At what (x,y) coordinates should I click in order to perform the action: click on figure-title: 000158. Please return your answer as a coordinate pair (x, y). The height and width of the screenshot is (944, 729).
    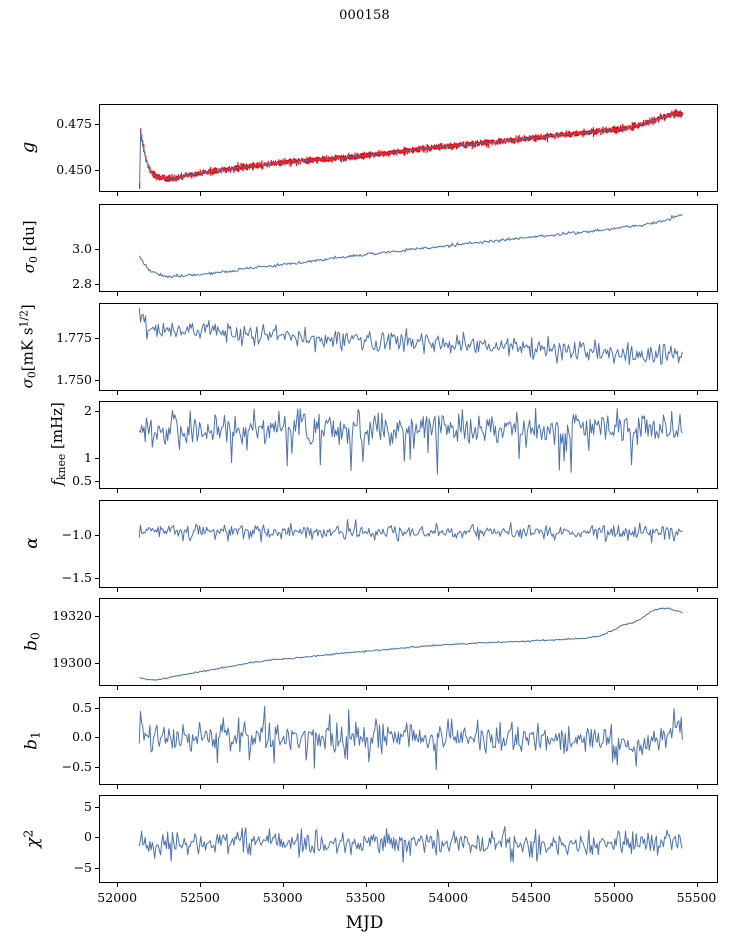
    Looking at the image, I should click on (364, 15).